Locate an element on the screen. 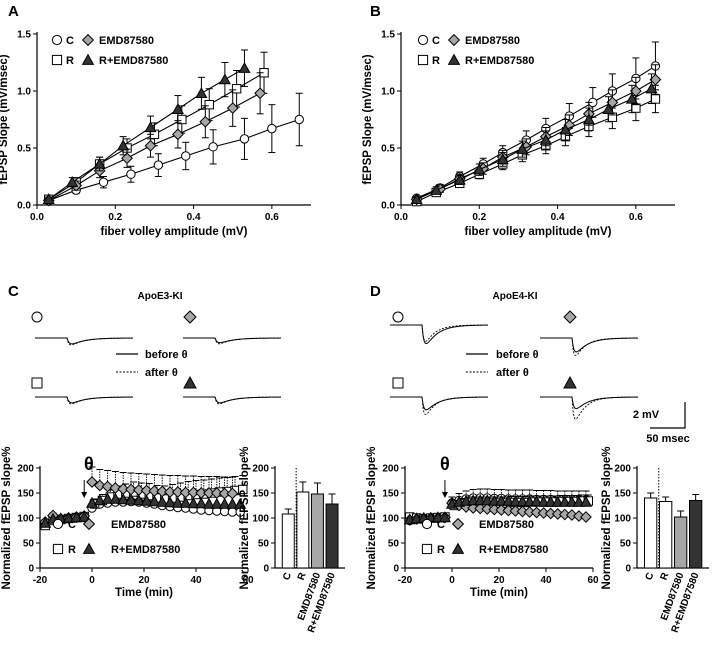 The height and width of the screenshot is (667, 715). y-tick-label: 0 is located at coordinates (628, 569).